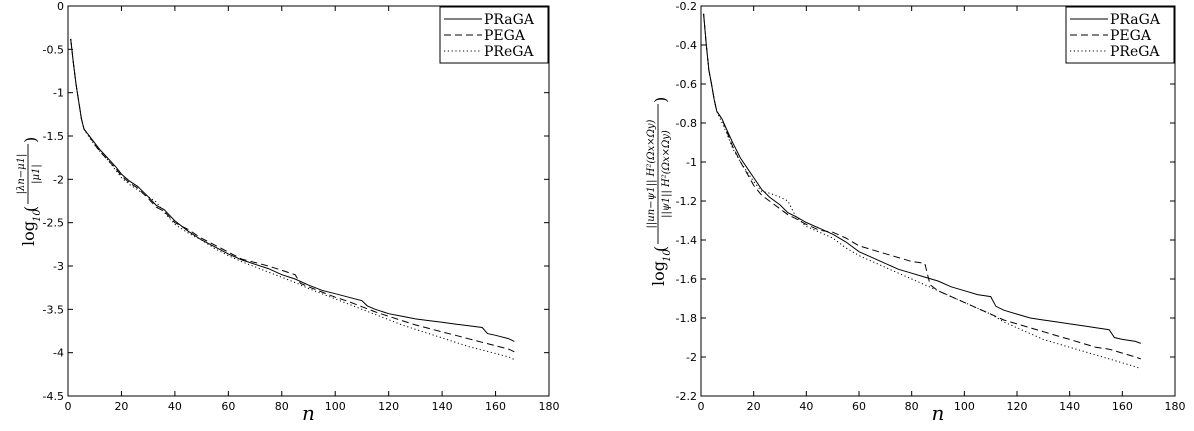 The image size is (1194, 431). What do you see at coordinates (53, 223) in the screenshot?
I see `y-tick-label: -2.5` at bounding box center [53, 223].